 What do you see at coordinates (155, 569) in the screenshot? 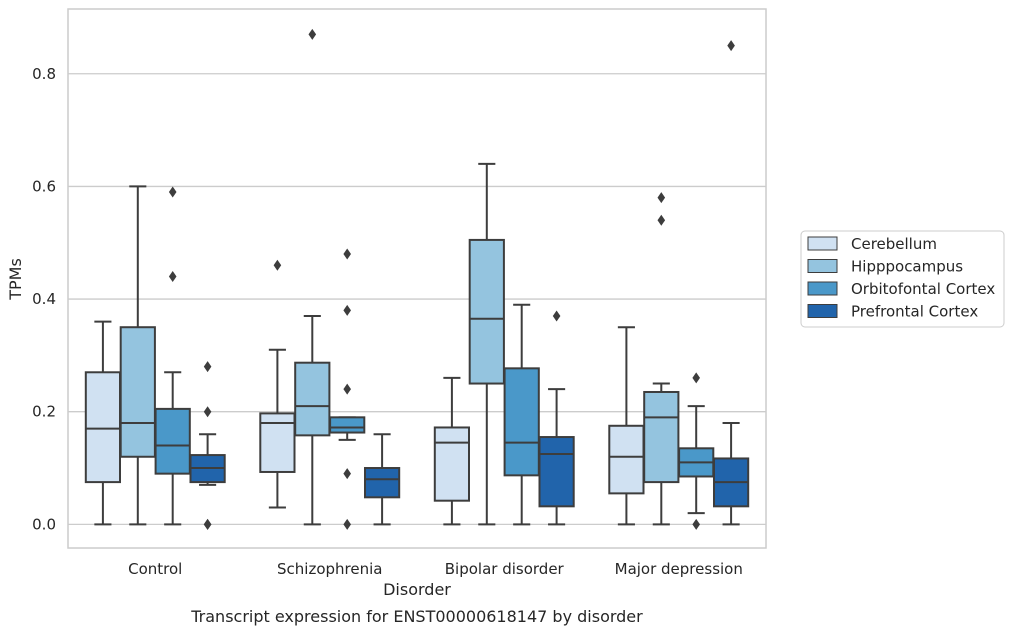
I see `x-tick-label: Control` at bounding box center [155, 569].